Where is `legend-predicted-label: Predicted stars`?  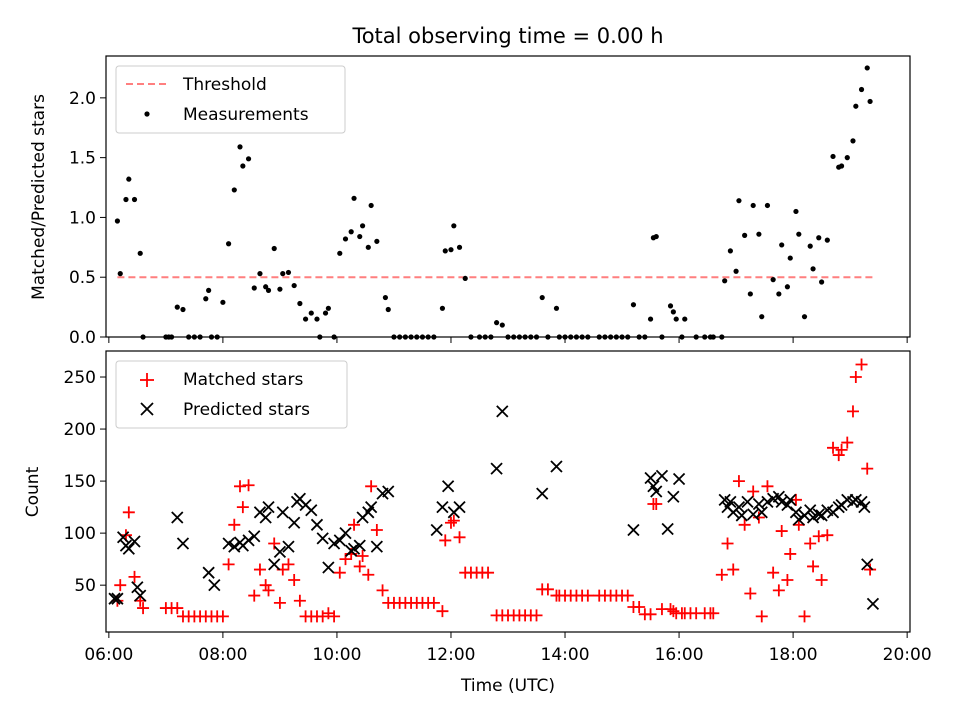
legend-predicted-label: Predicted stars is located at coordinates (246, 410).